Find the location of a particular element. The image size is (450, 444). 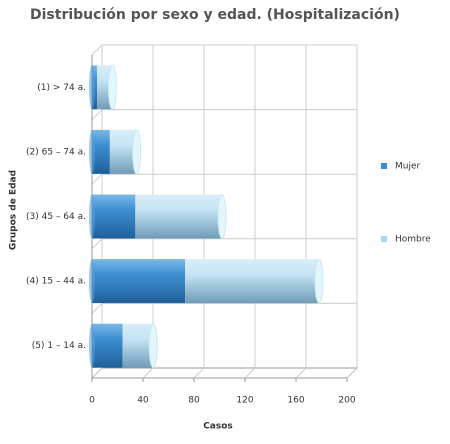

legend-label: Hombre is located at coordinates (413, 240).